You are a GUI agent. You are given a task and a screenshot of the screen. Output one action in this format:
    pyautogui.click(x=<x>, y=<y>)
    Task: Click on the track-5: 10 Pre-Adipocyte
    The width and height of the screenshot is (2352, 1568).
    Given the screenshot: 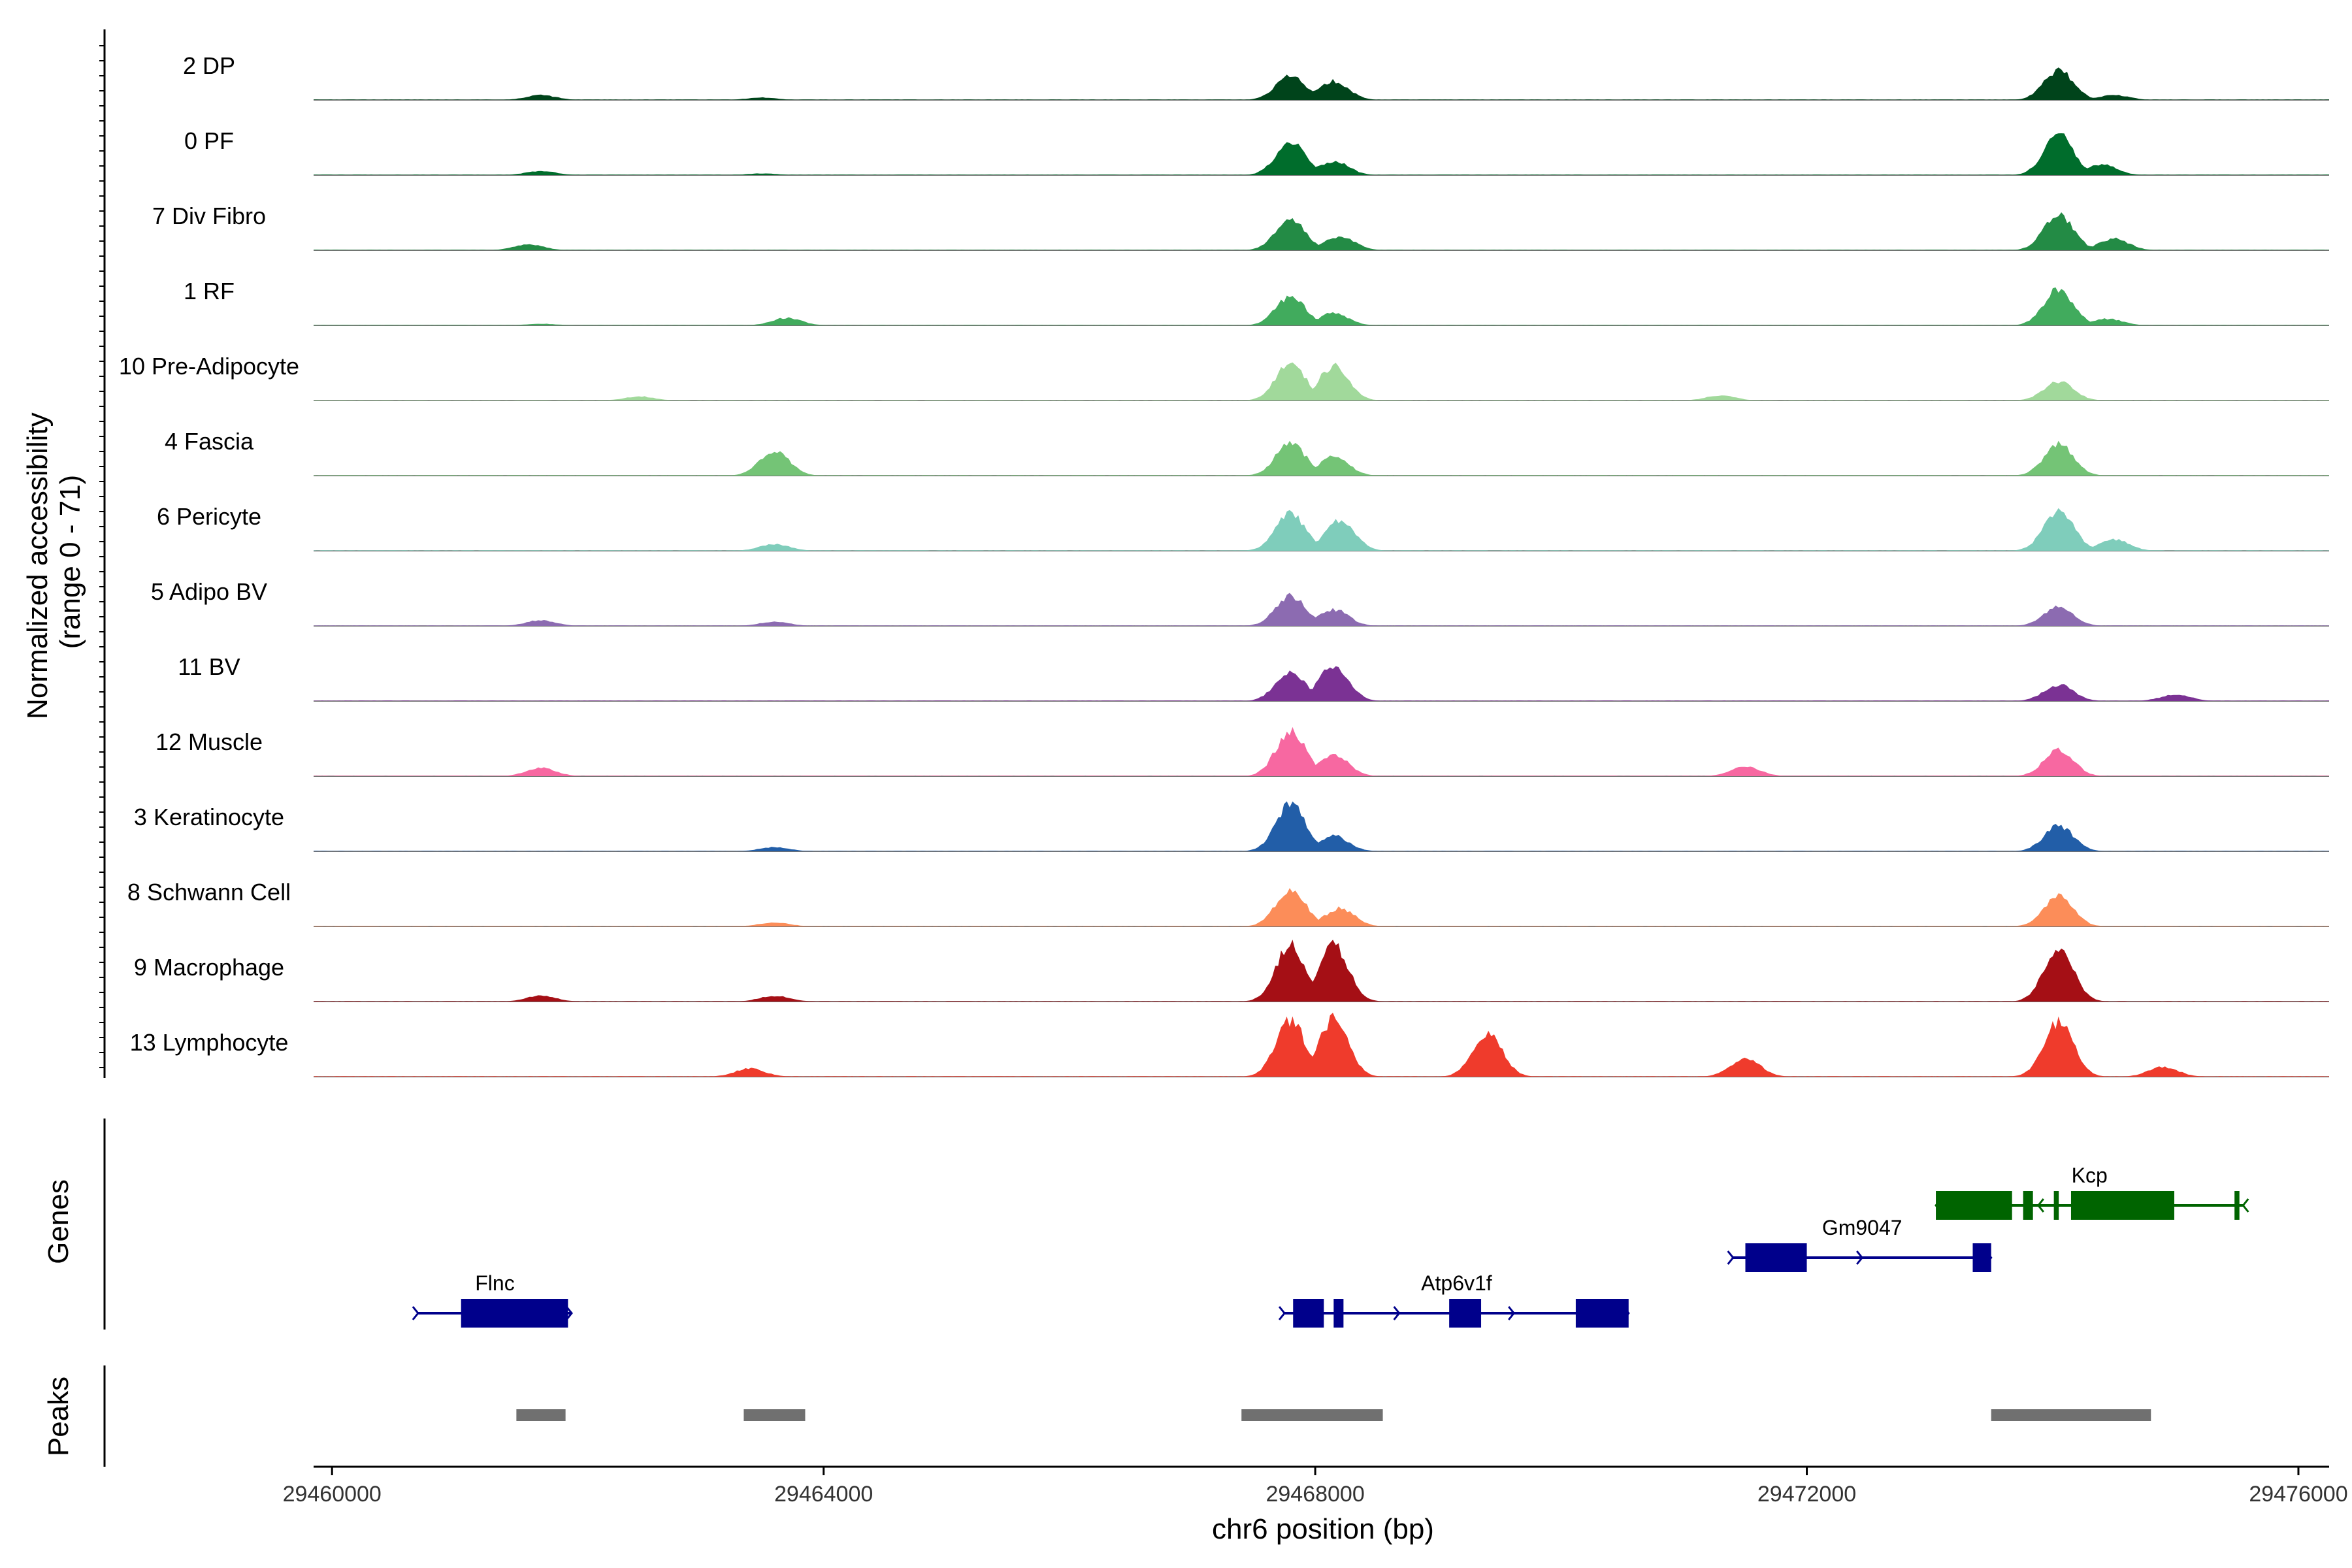 What is the action you would take?
    pyautogui.click(x=1224, y=377)
    